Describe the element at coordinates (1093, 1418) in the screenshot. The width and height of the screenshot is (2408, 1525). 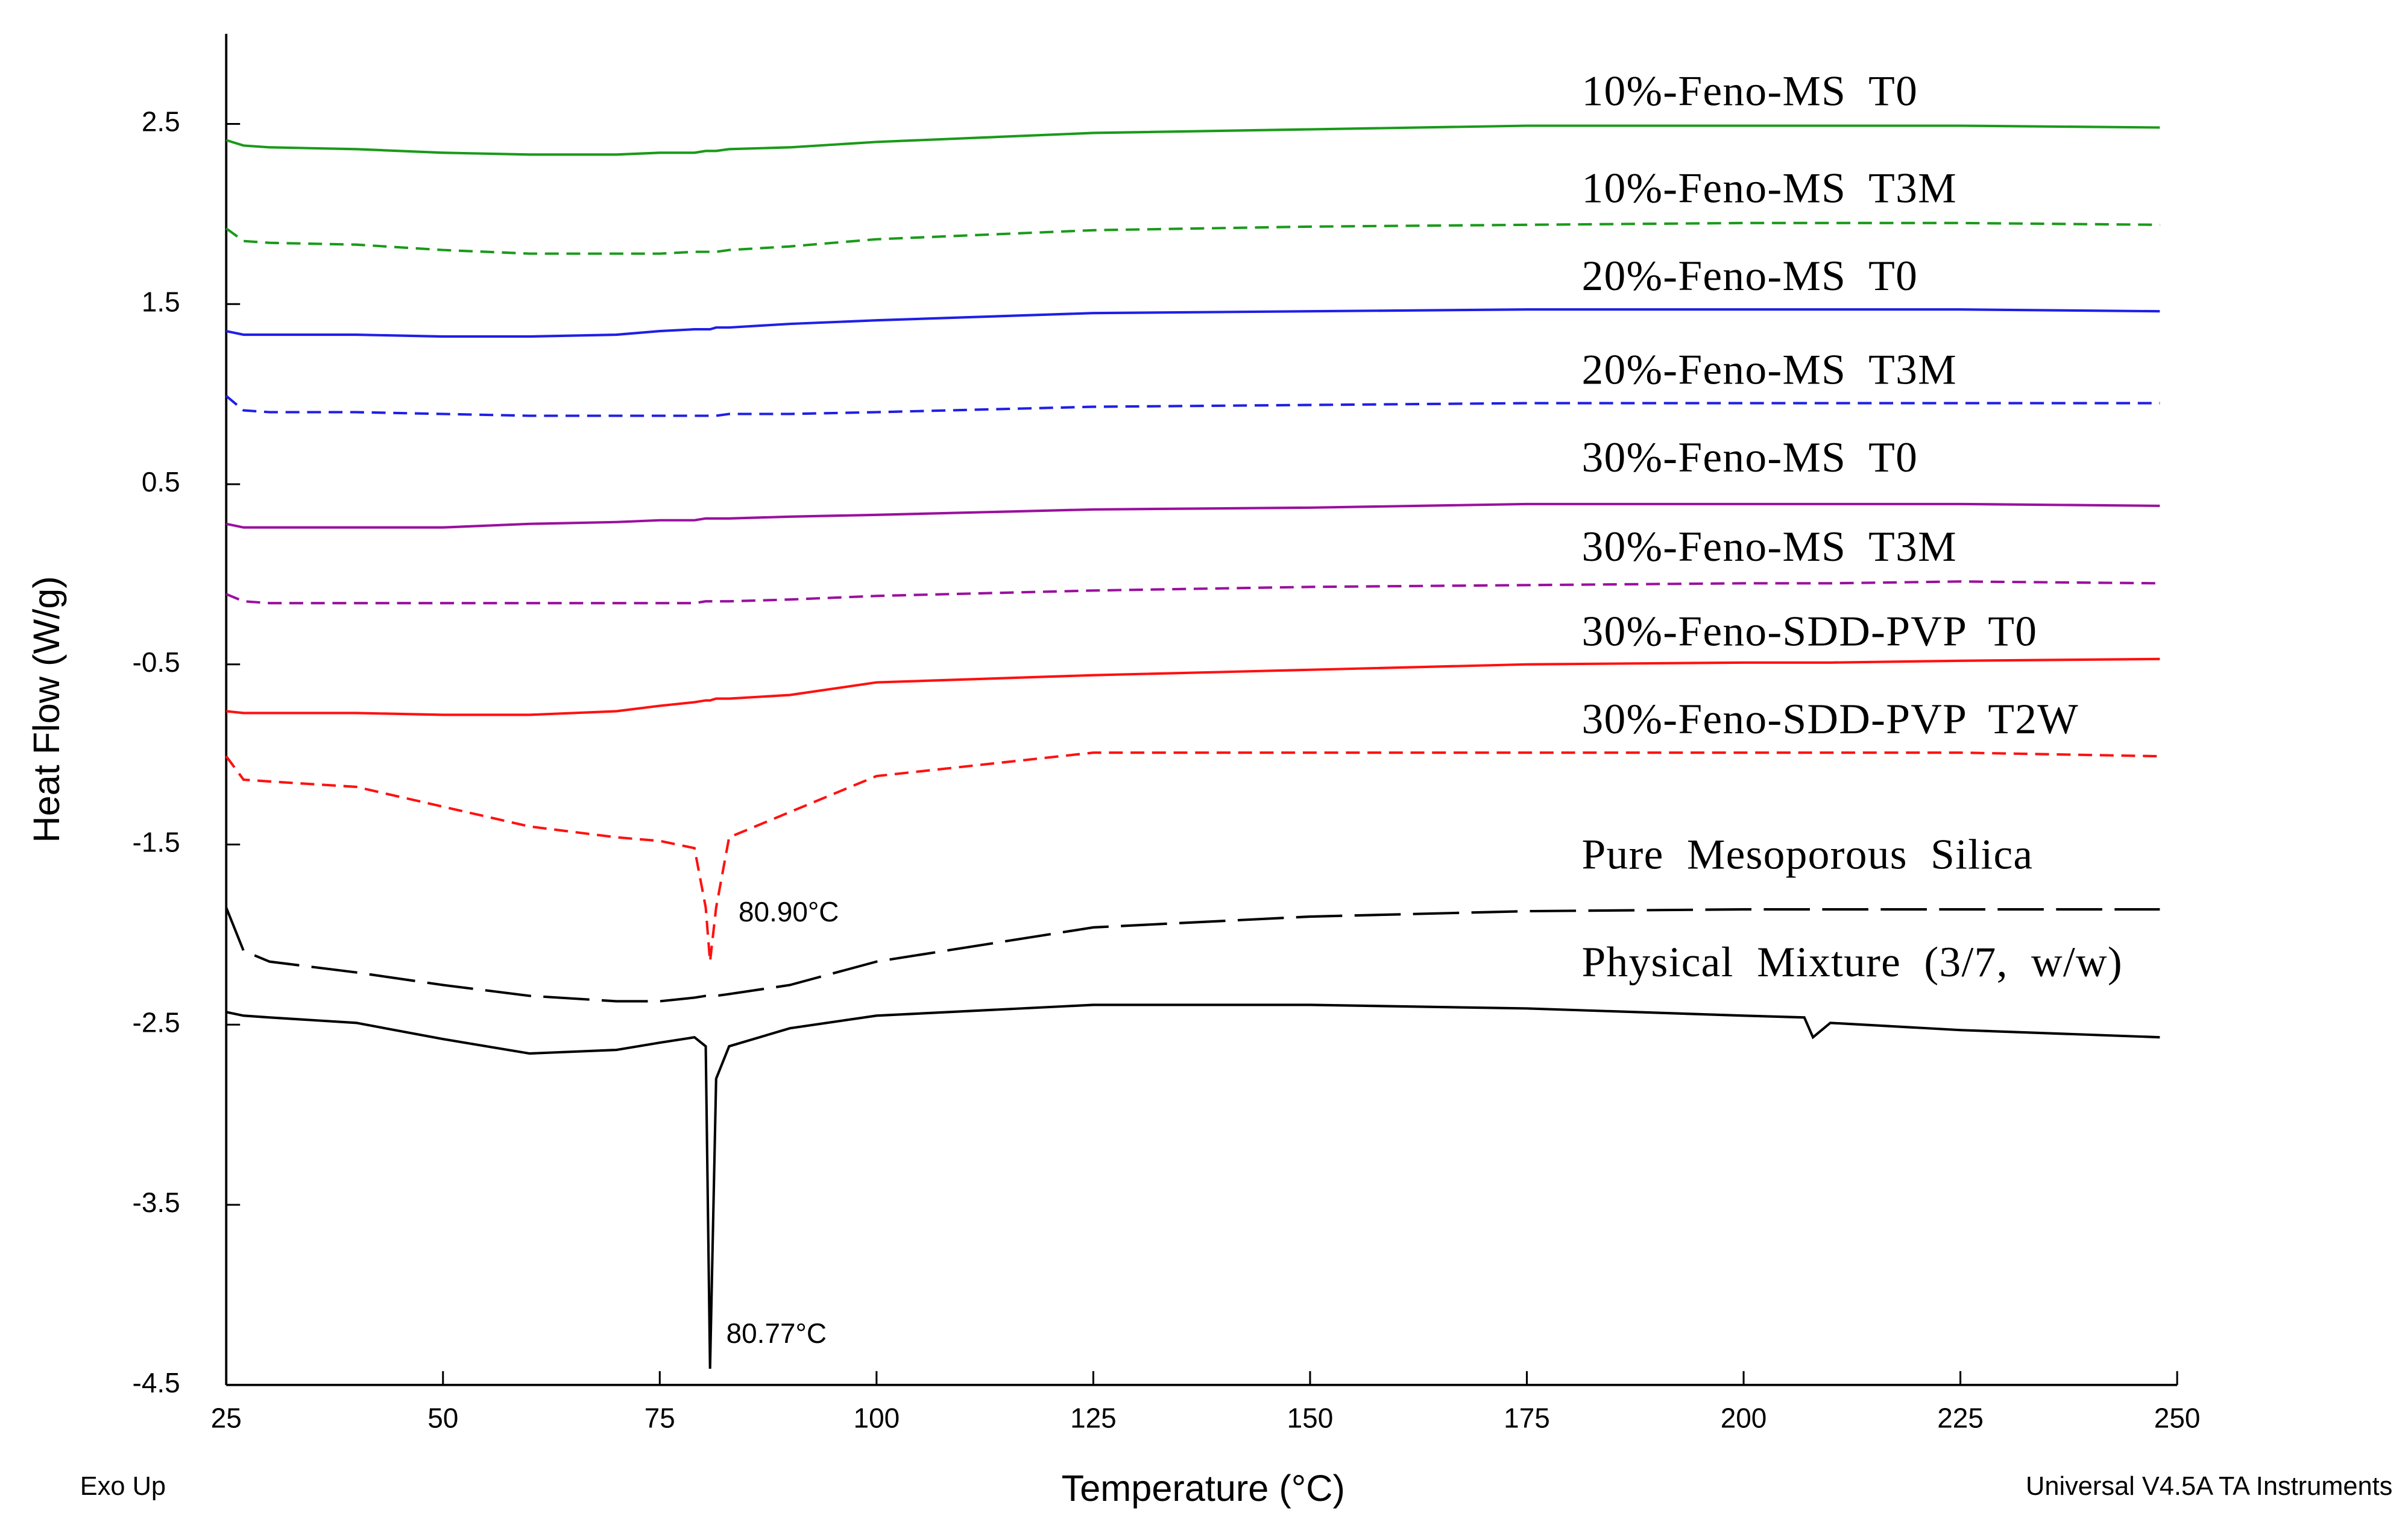
I see `x-tick-label: 125` at that location.